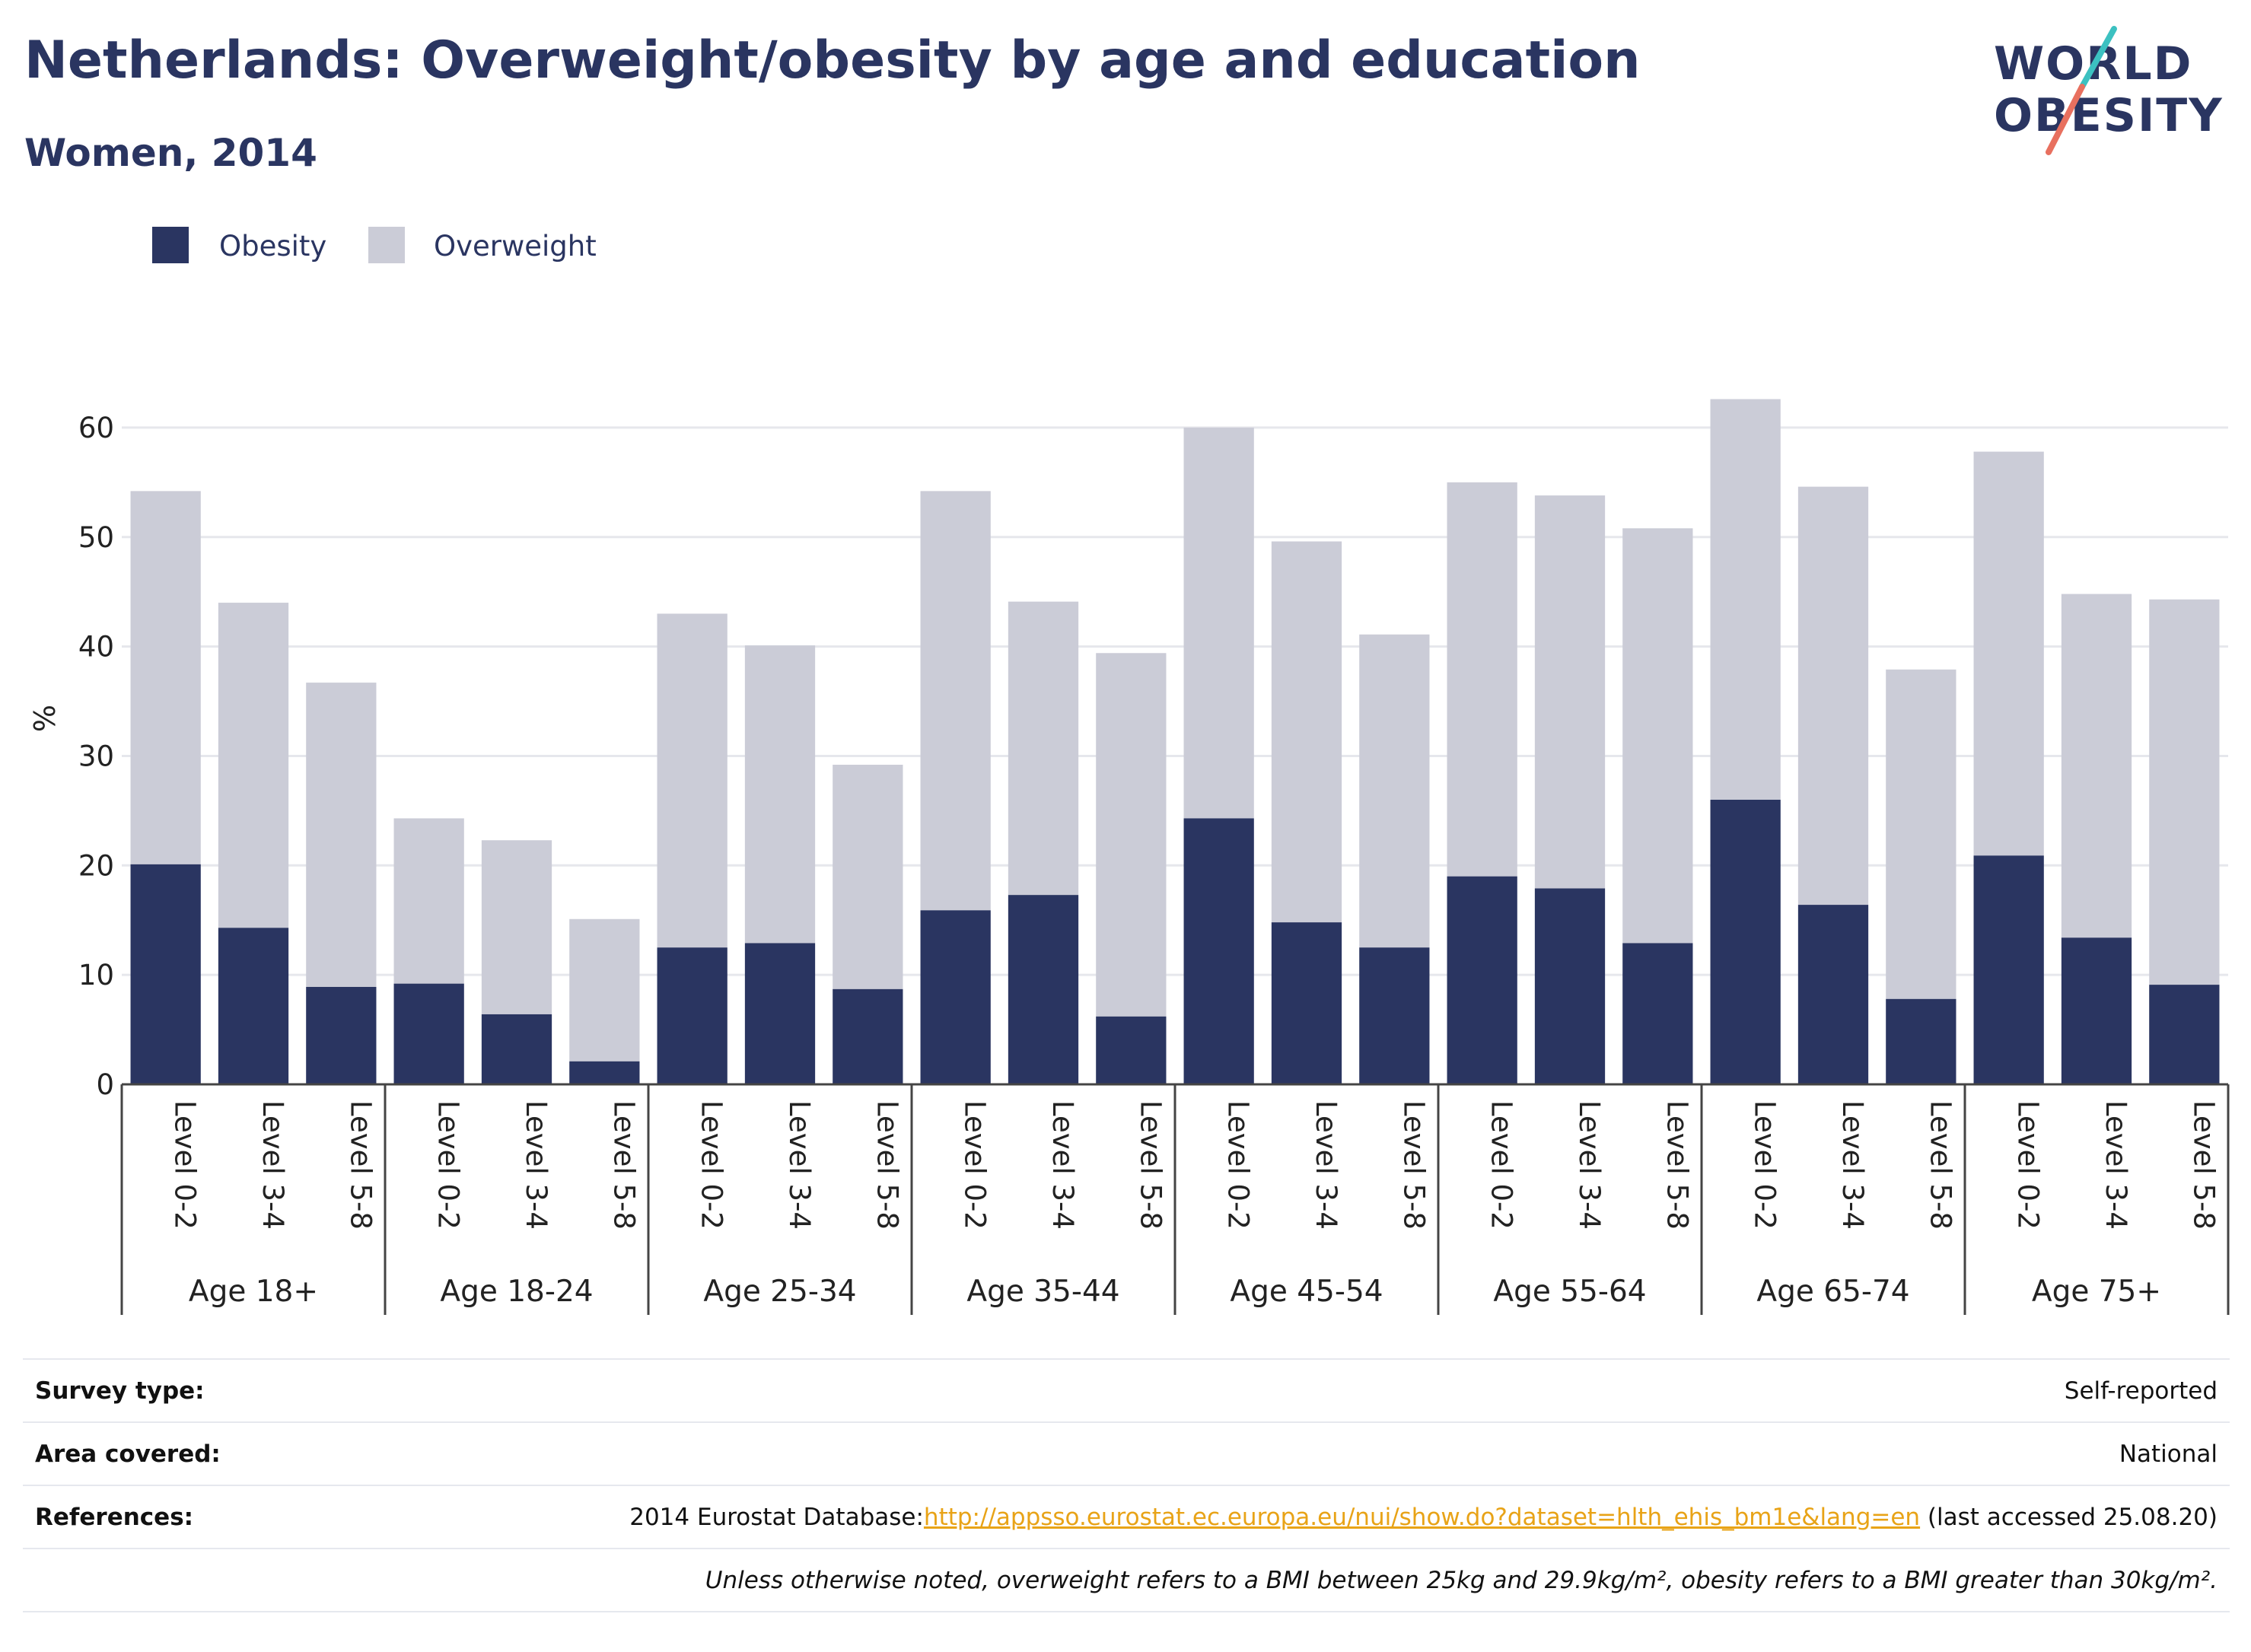 Image resolution: width=2251 pixels, height=1652 pixels. Describe the element at coordinates (2069, 1517) in the screenshot. I see `reference-suffix: (last accessed 25.08.20)` at that location.